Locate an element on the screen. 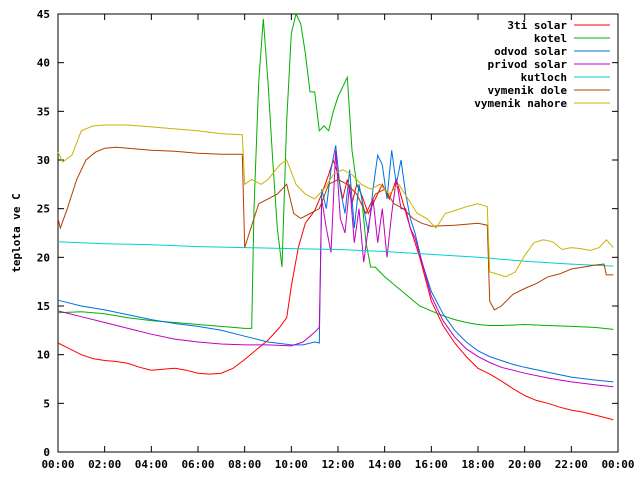 The height and width of the screenshot is (480, 640). x-tick-label: 18:00 is located at coordinates (477, 464).